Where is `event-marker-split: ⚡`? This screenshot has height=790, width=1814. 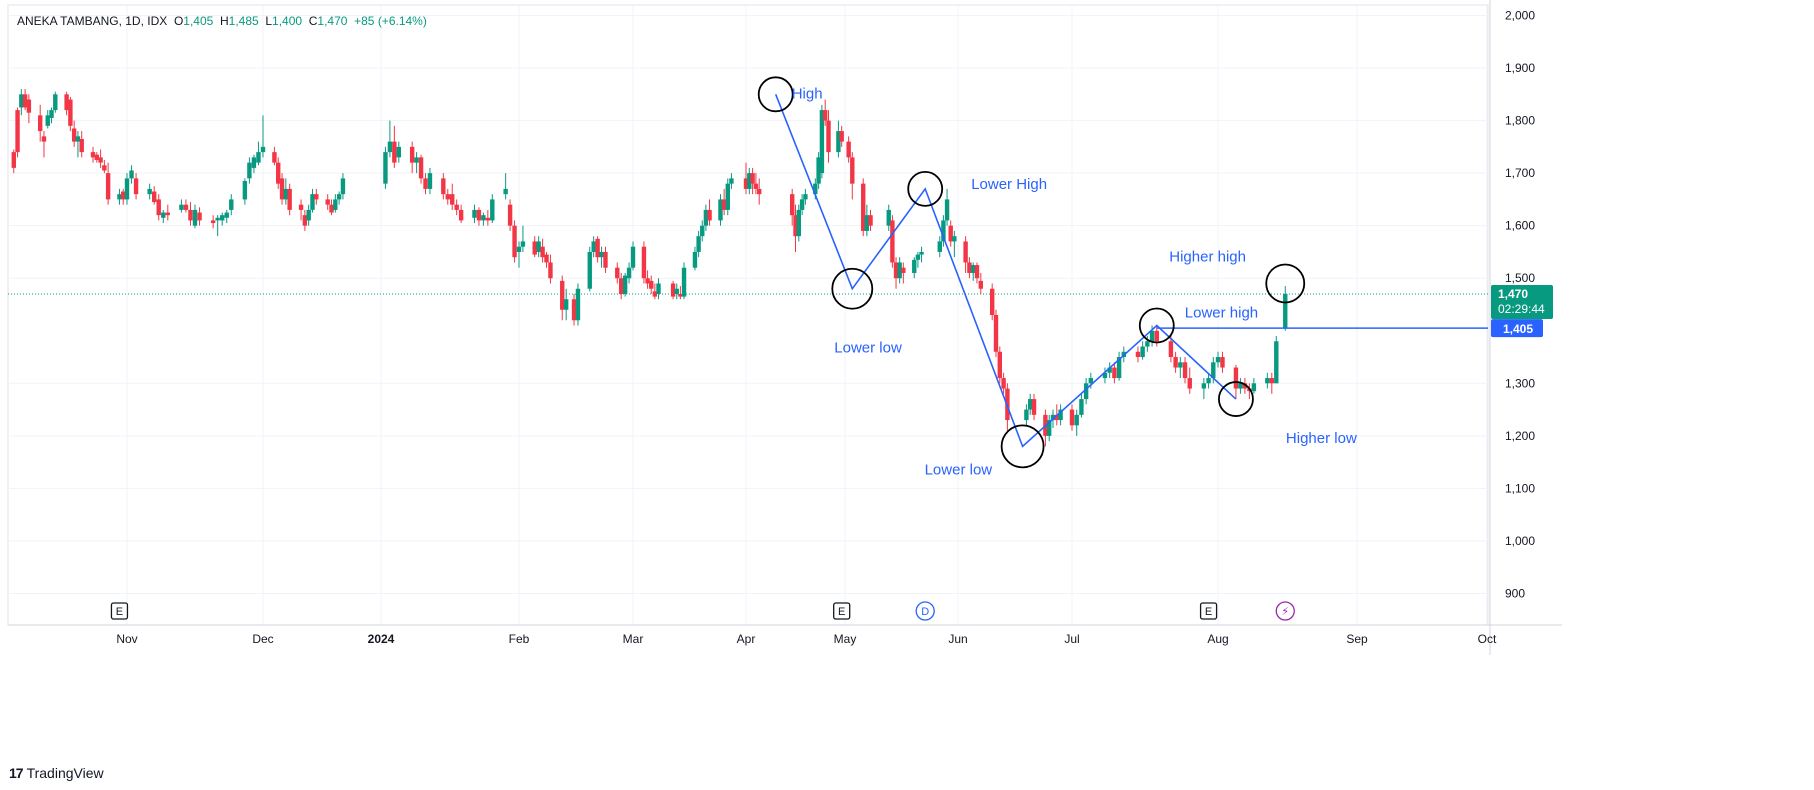
event-marker-split: ⚡ is located at coordinates (1285, 611).